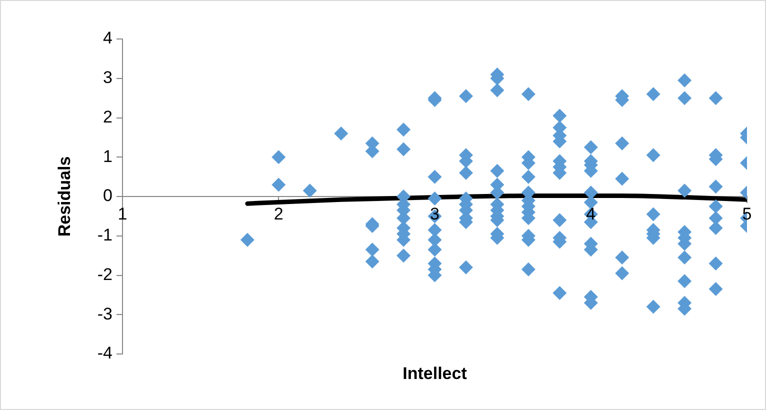 The image size is (766, 410). What do you see at coordinates (279, 214) in the screenshot?
I see `x-tick-label: 2` at bounding box center [279, 214].